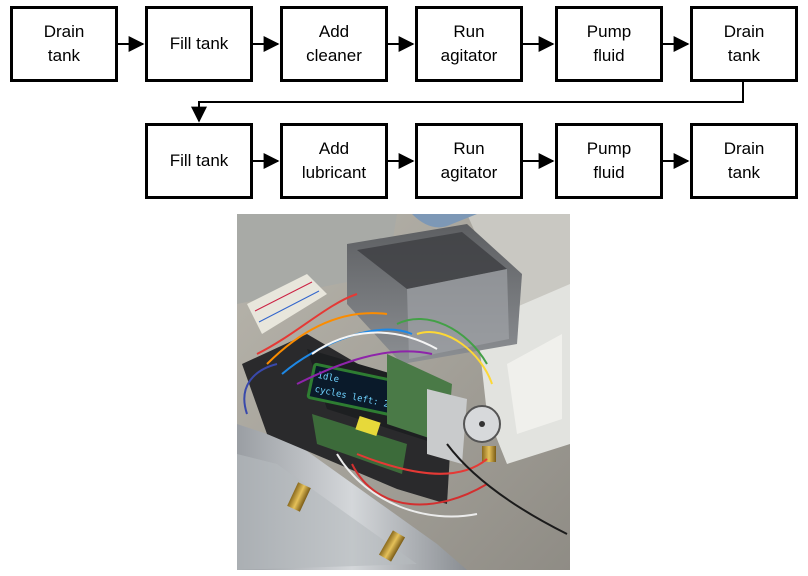  What do you see at coordinates (469, 161) in the screenshot?
I see `step-run-agitator-2: Run agitator` at bounding box center [469, 161].